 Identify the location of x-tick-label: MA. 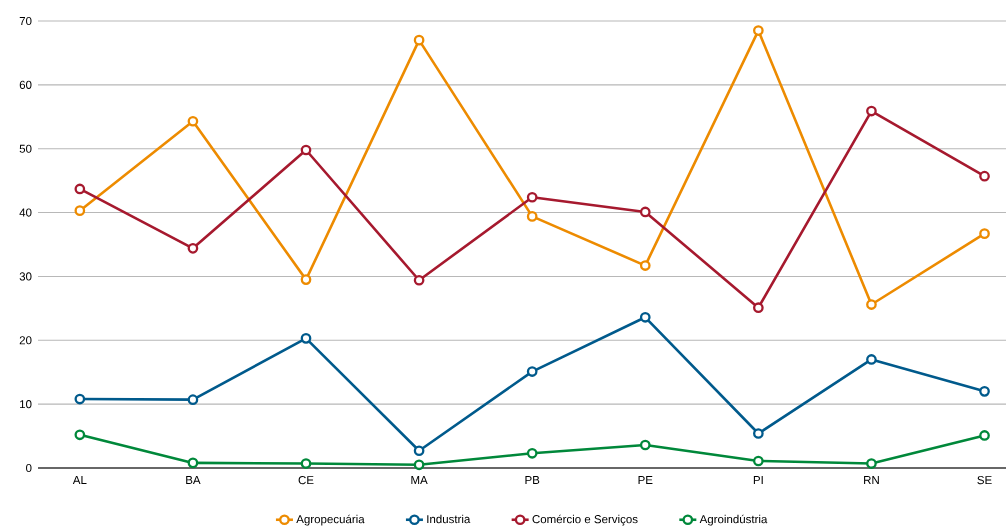
(419, 480).